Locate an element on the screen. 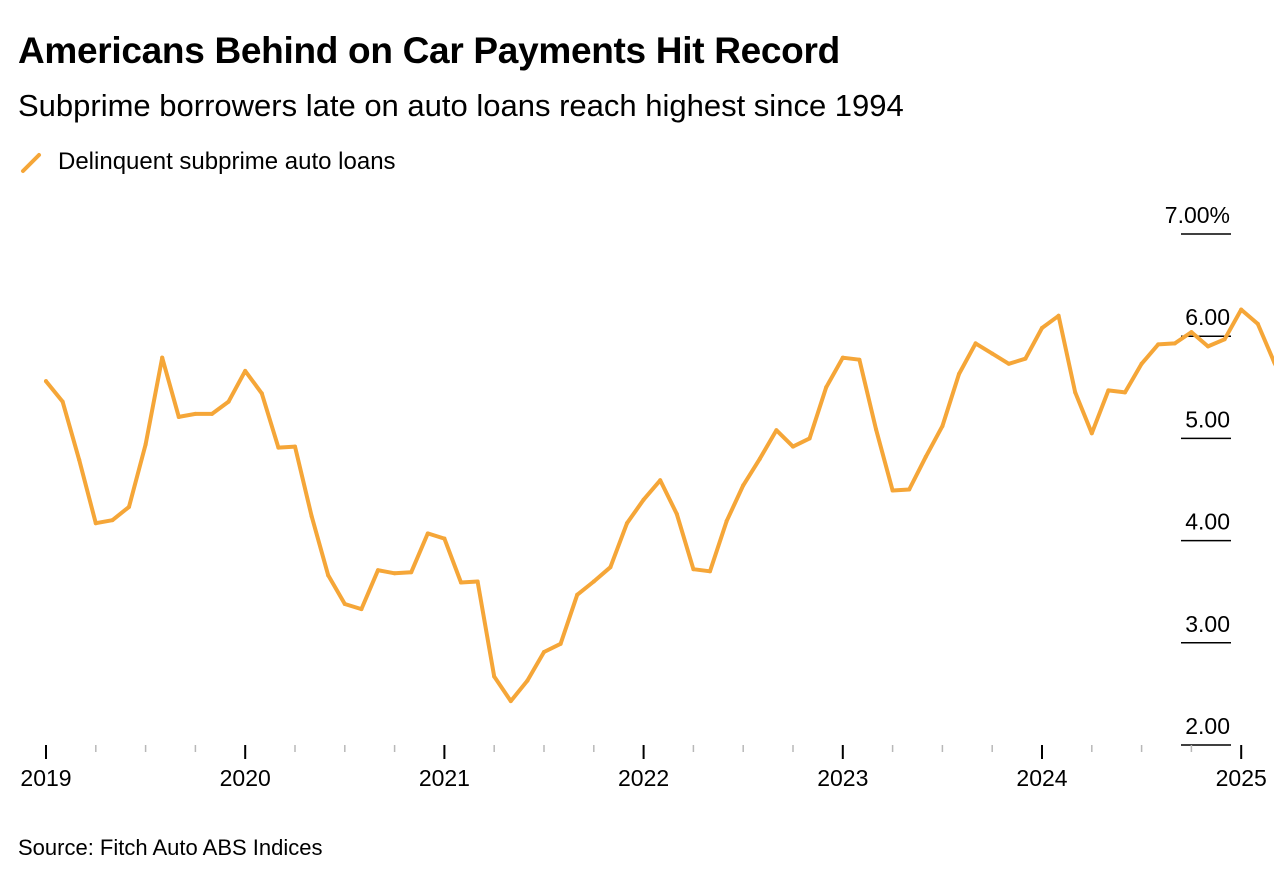 The height and width of the screenshot is (892, 1274). x-tick-label: 2020 is located at coordinates (245, 778).